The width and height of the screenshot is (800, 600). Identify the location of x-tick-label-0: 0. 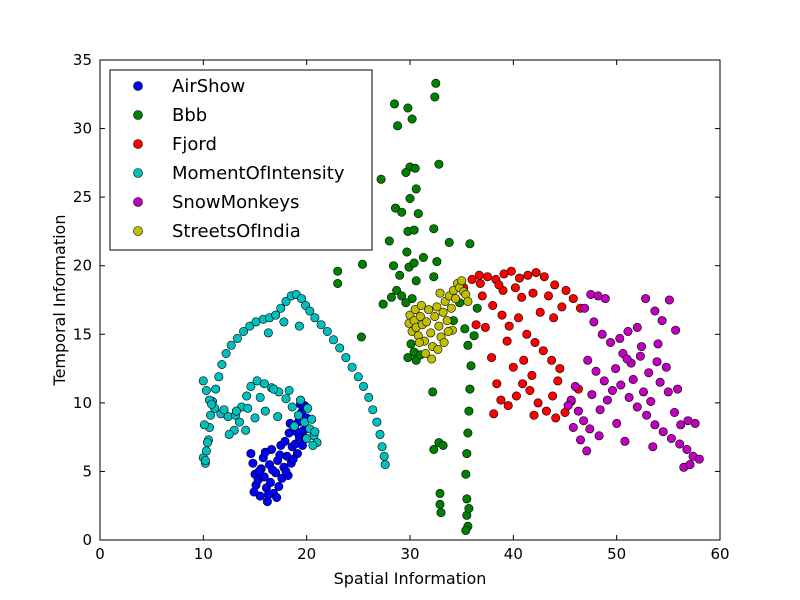
(100, 554).